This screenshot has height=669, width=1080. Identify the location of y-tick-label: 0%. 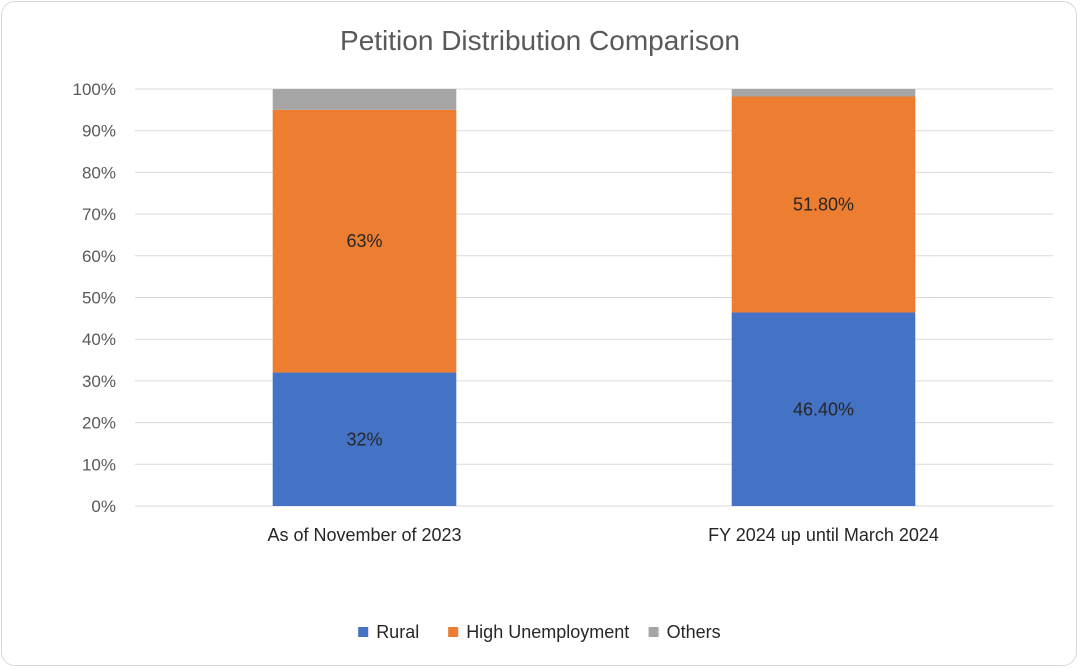
(103, 506).